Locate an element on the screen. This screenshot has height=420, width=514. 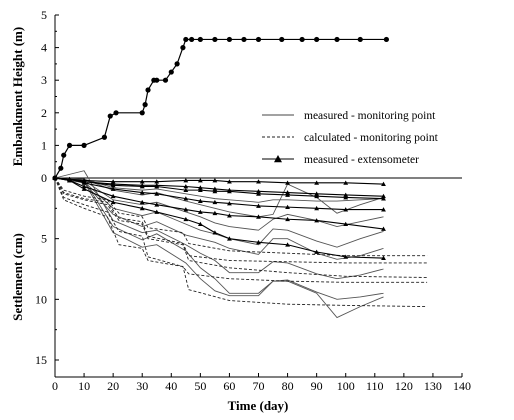
x-tick-label: 30 is located at coordinates (142, 386).